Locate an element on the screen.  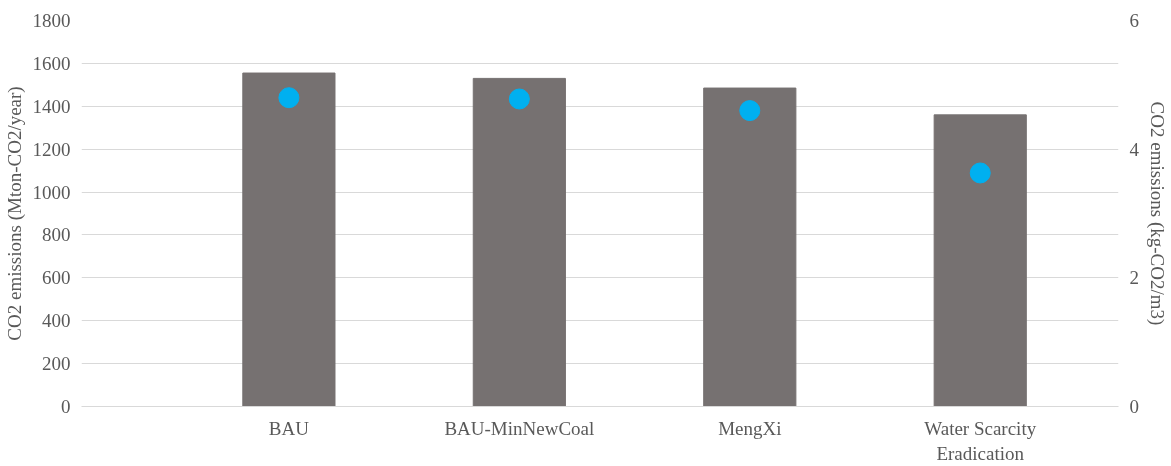
y2-tick-label: 0 is located at coordinates (1134, 406).